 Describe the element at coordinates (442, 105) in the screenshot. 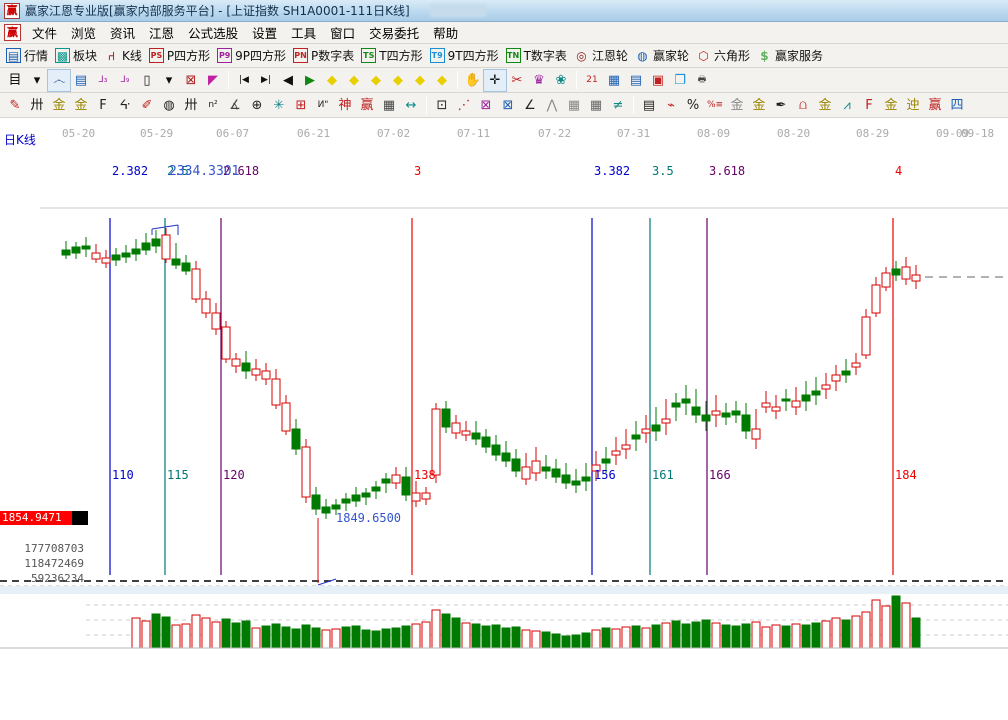

I see `box-frame-icon: ⊡` at that location.